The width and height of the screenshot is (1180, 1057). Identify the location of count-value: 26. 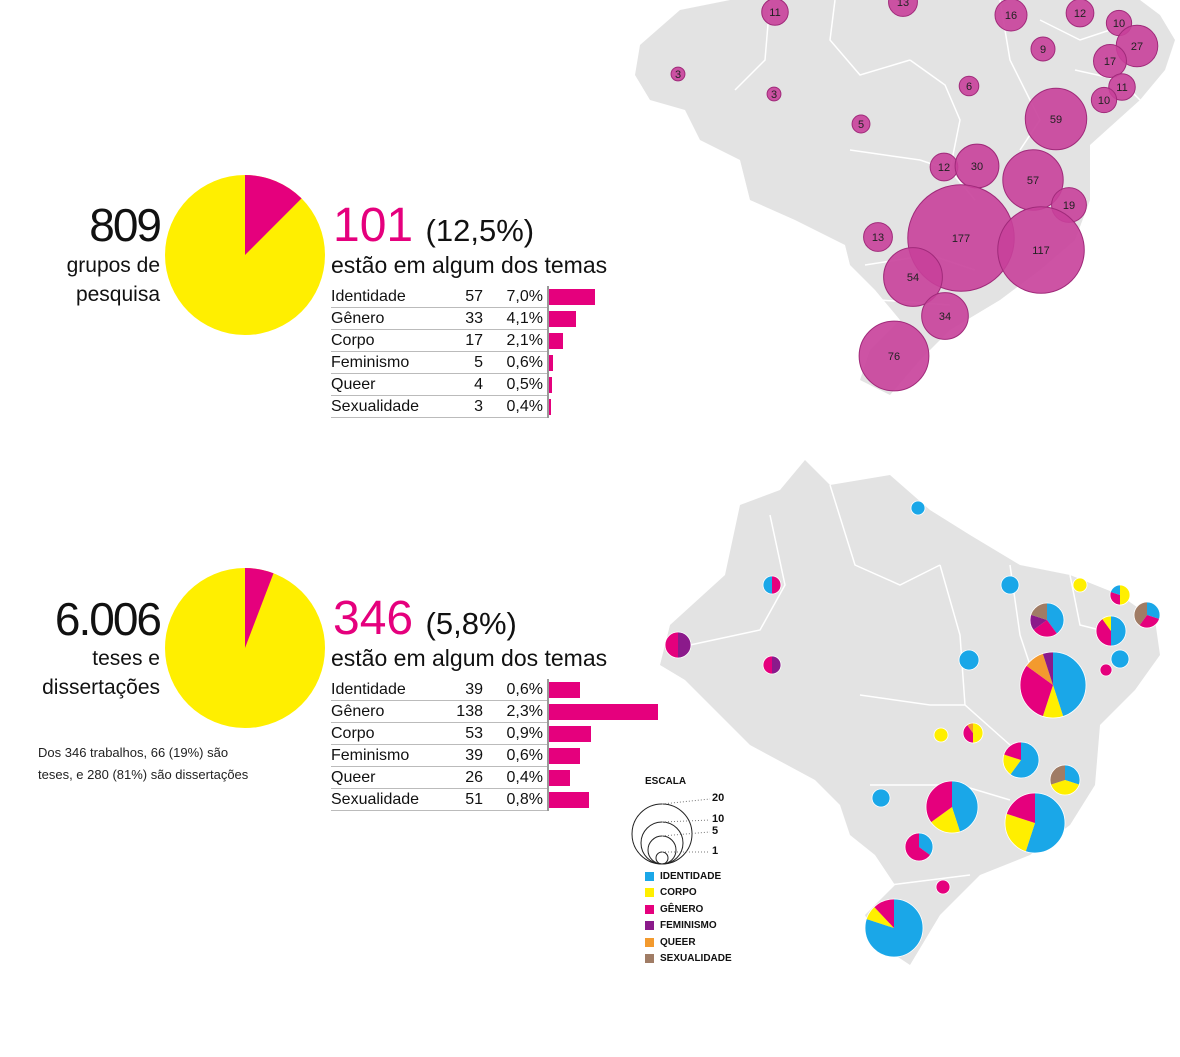
(466, 777).